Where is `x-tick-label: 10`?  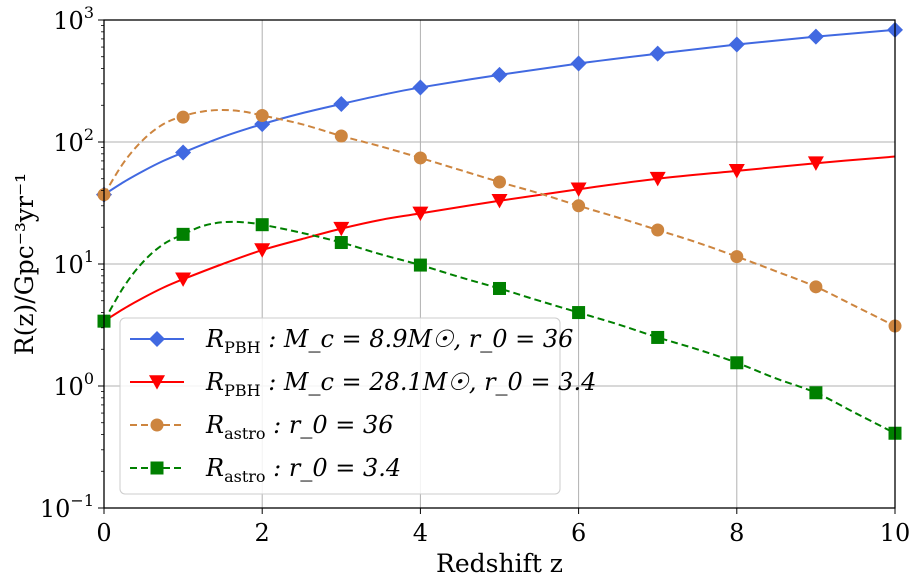 x-tick-label: 10 is located at coordinates (895, 533).